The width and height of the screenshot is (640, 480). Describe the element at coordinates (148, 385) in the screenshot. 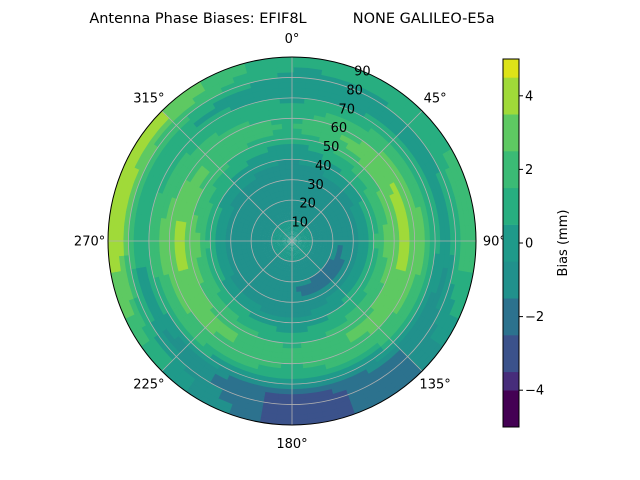

I see `azimuth-tick-label: 225°` at that location.